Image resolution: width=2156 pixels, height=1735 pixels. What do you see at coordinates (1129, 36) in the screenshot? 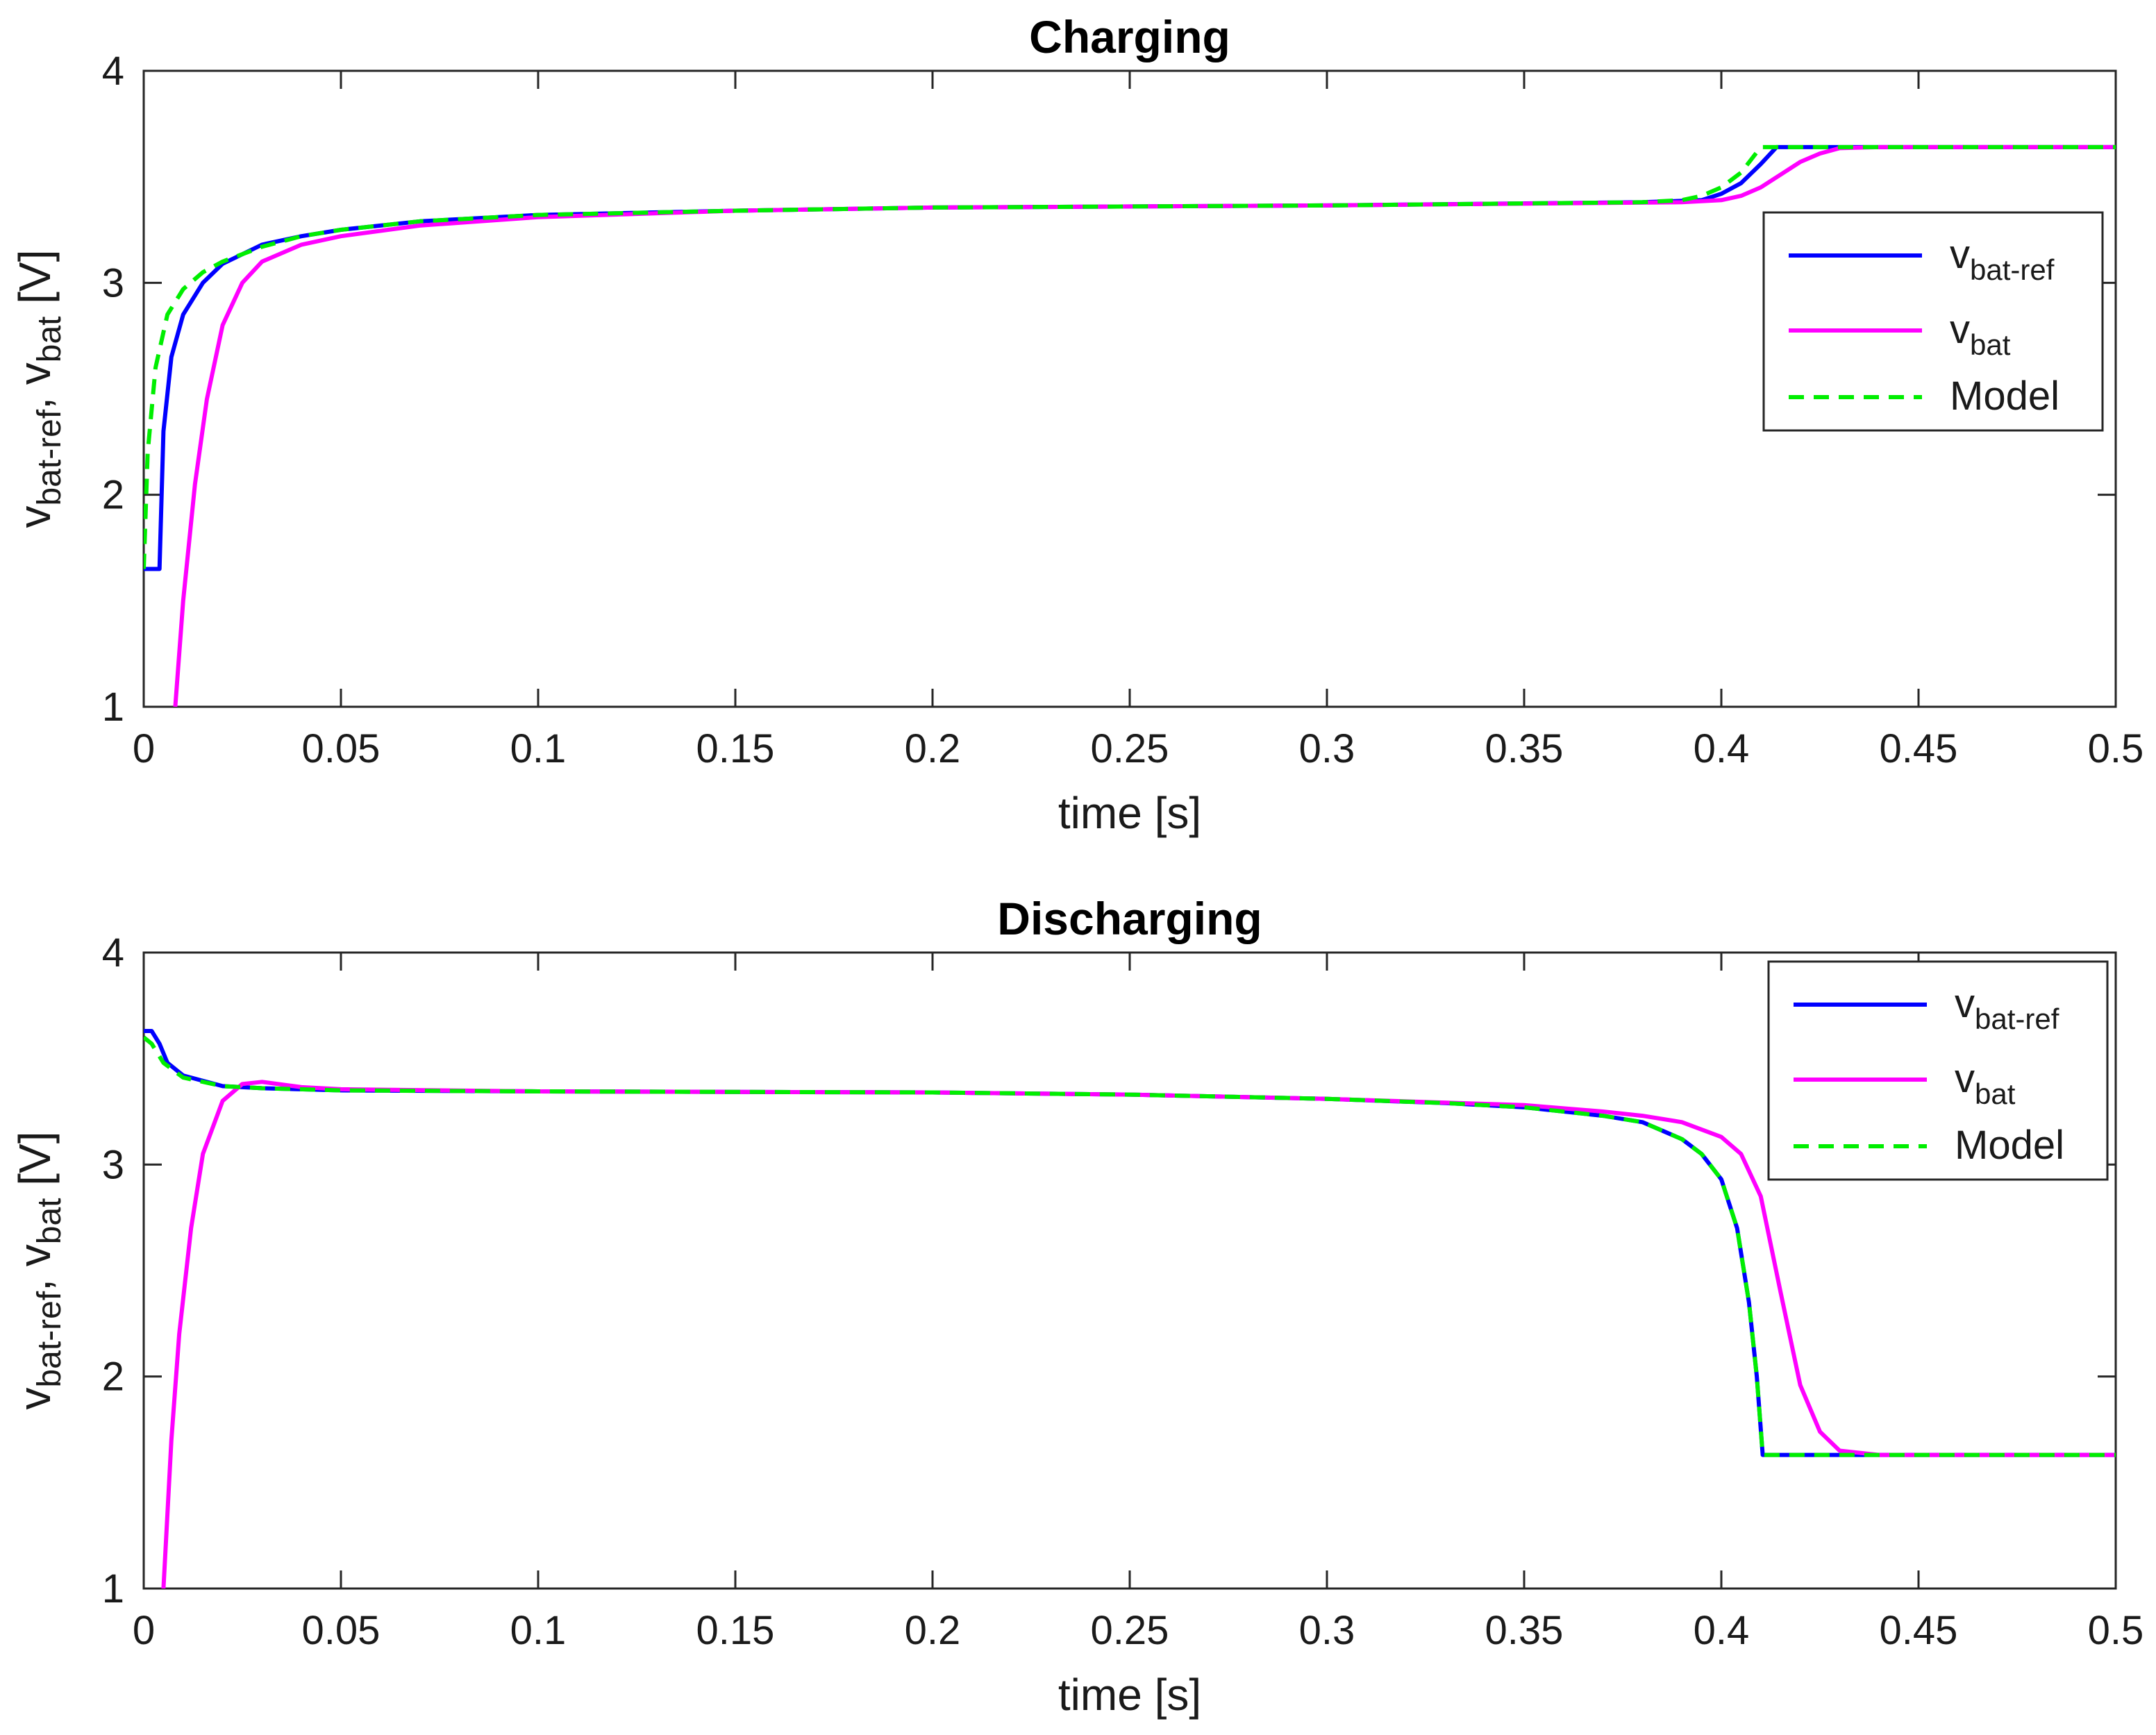
I see `chart-title: Charging` at bounding box center [1129, 36].